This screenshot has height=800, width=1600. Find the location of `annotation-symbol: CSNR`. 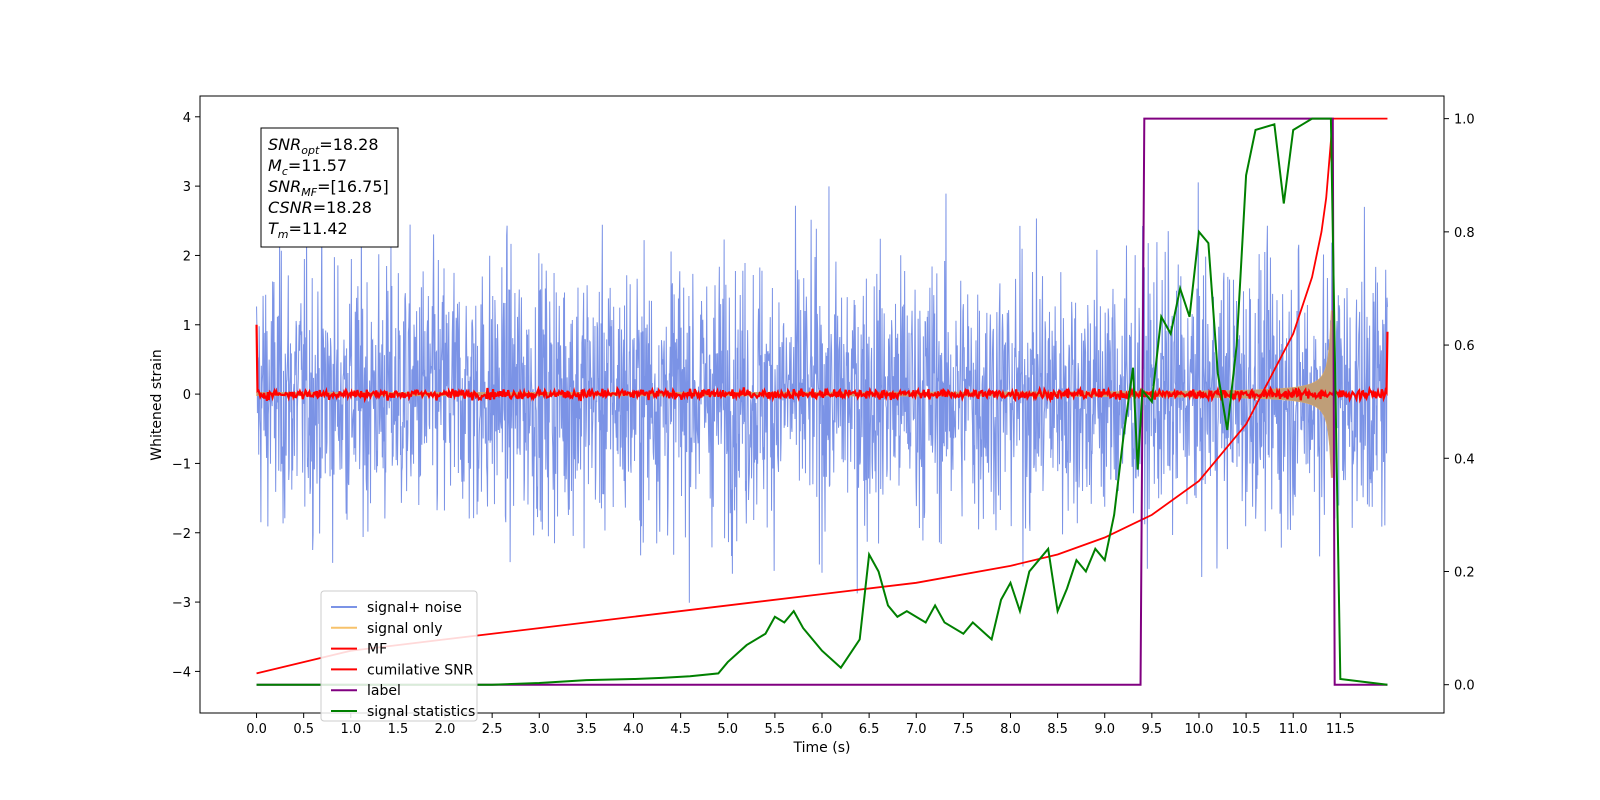

annotation-symbol: CSNR is located at coordinates (290, 207).